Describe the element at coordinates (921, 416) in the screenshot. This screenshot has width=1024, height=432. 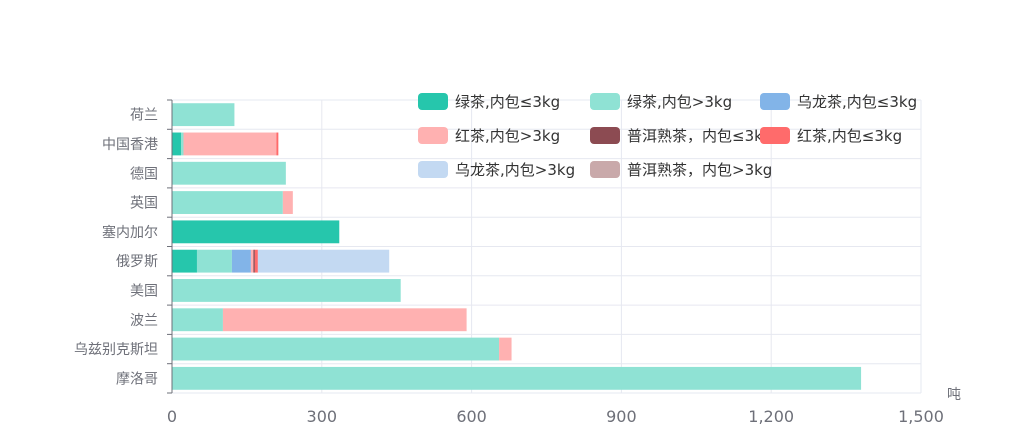
I see `x-tick-label: 1,500` at that location.